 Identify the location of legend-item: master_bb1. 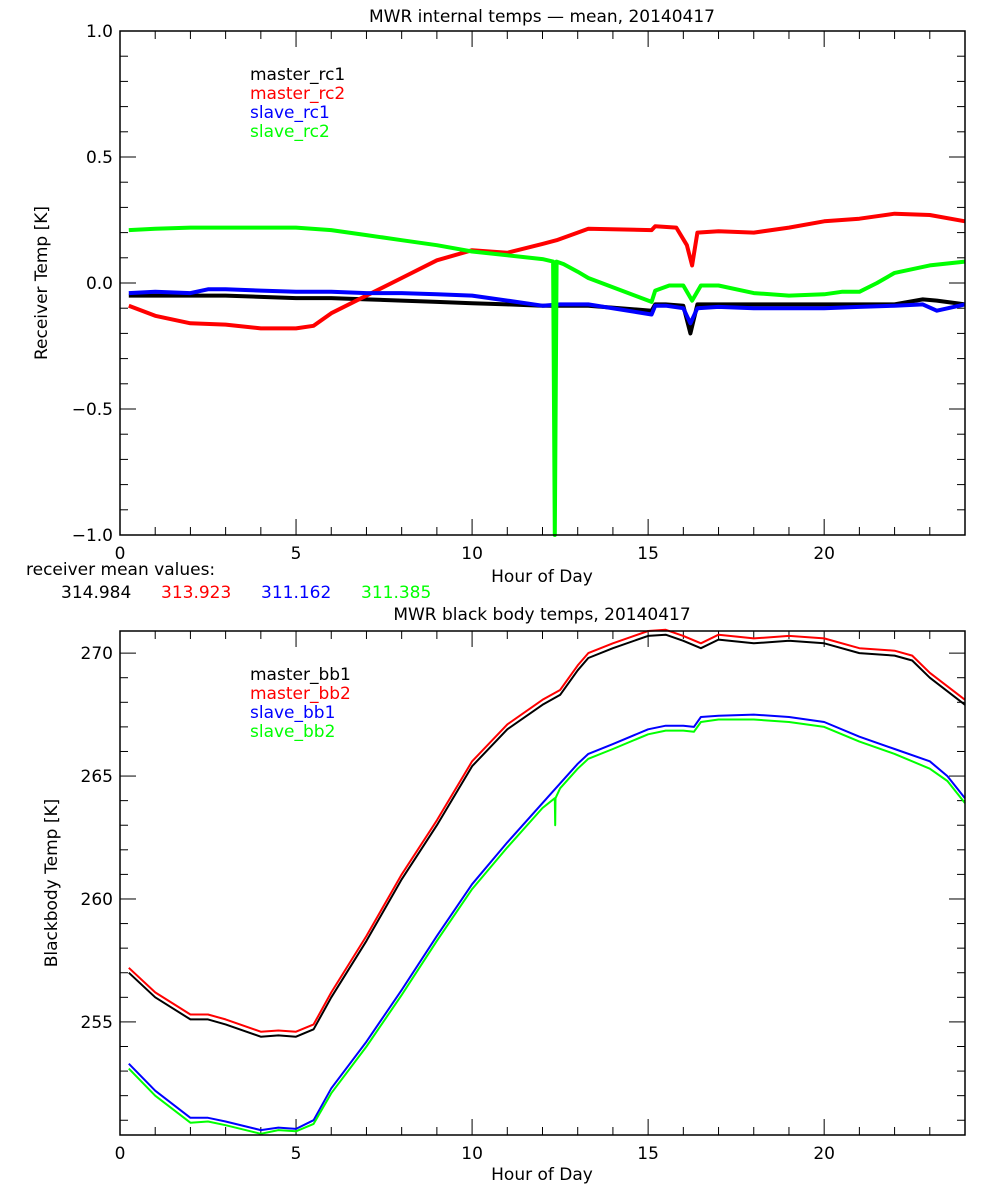
(300, 675).